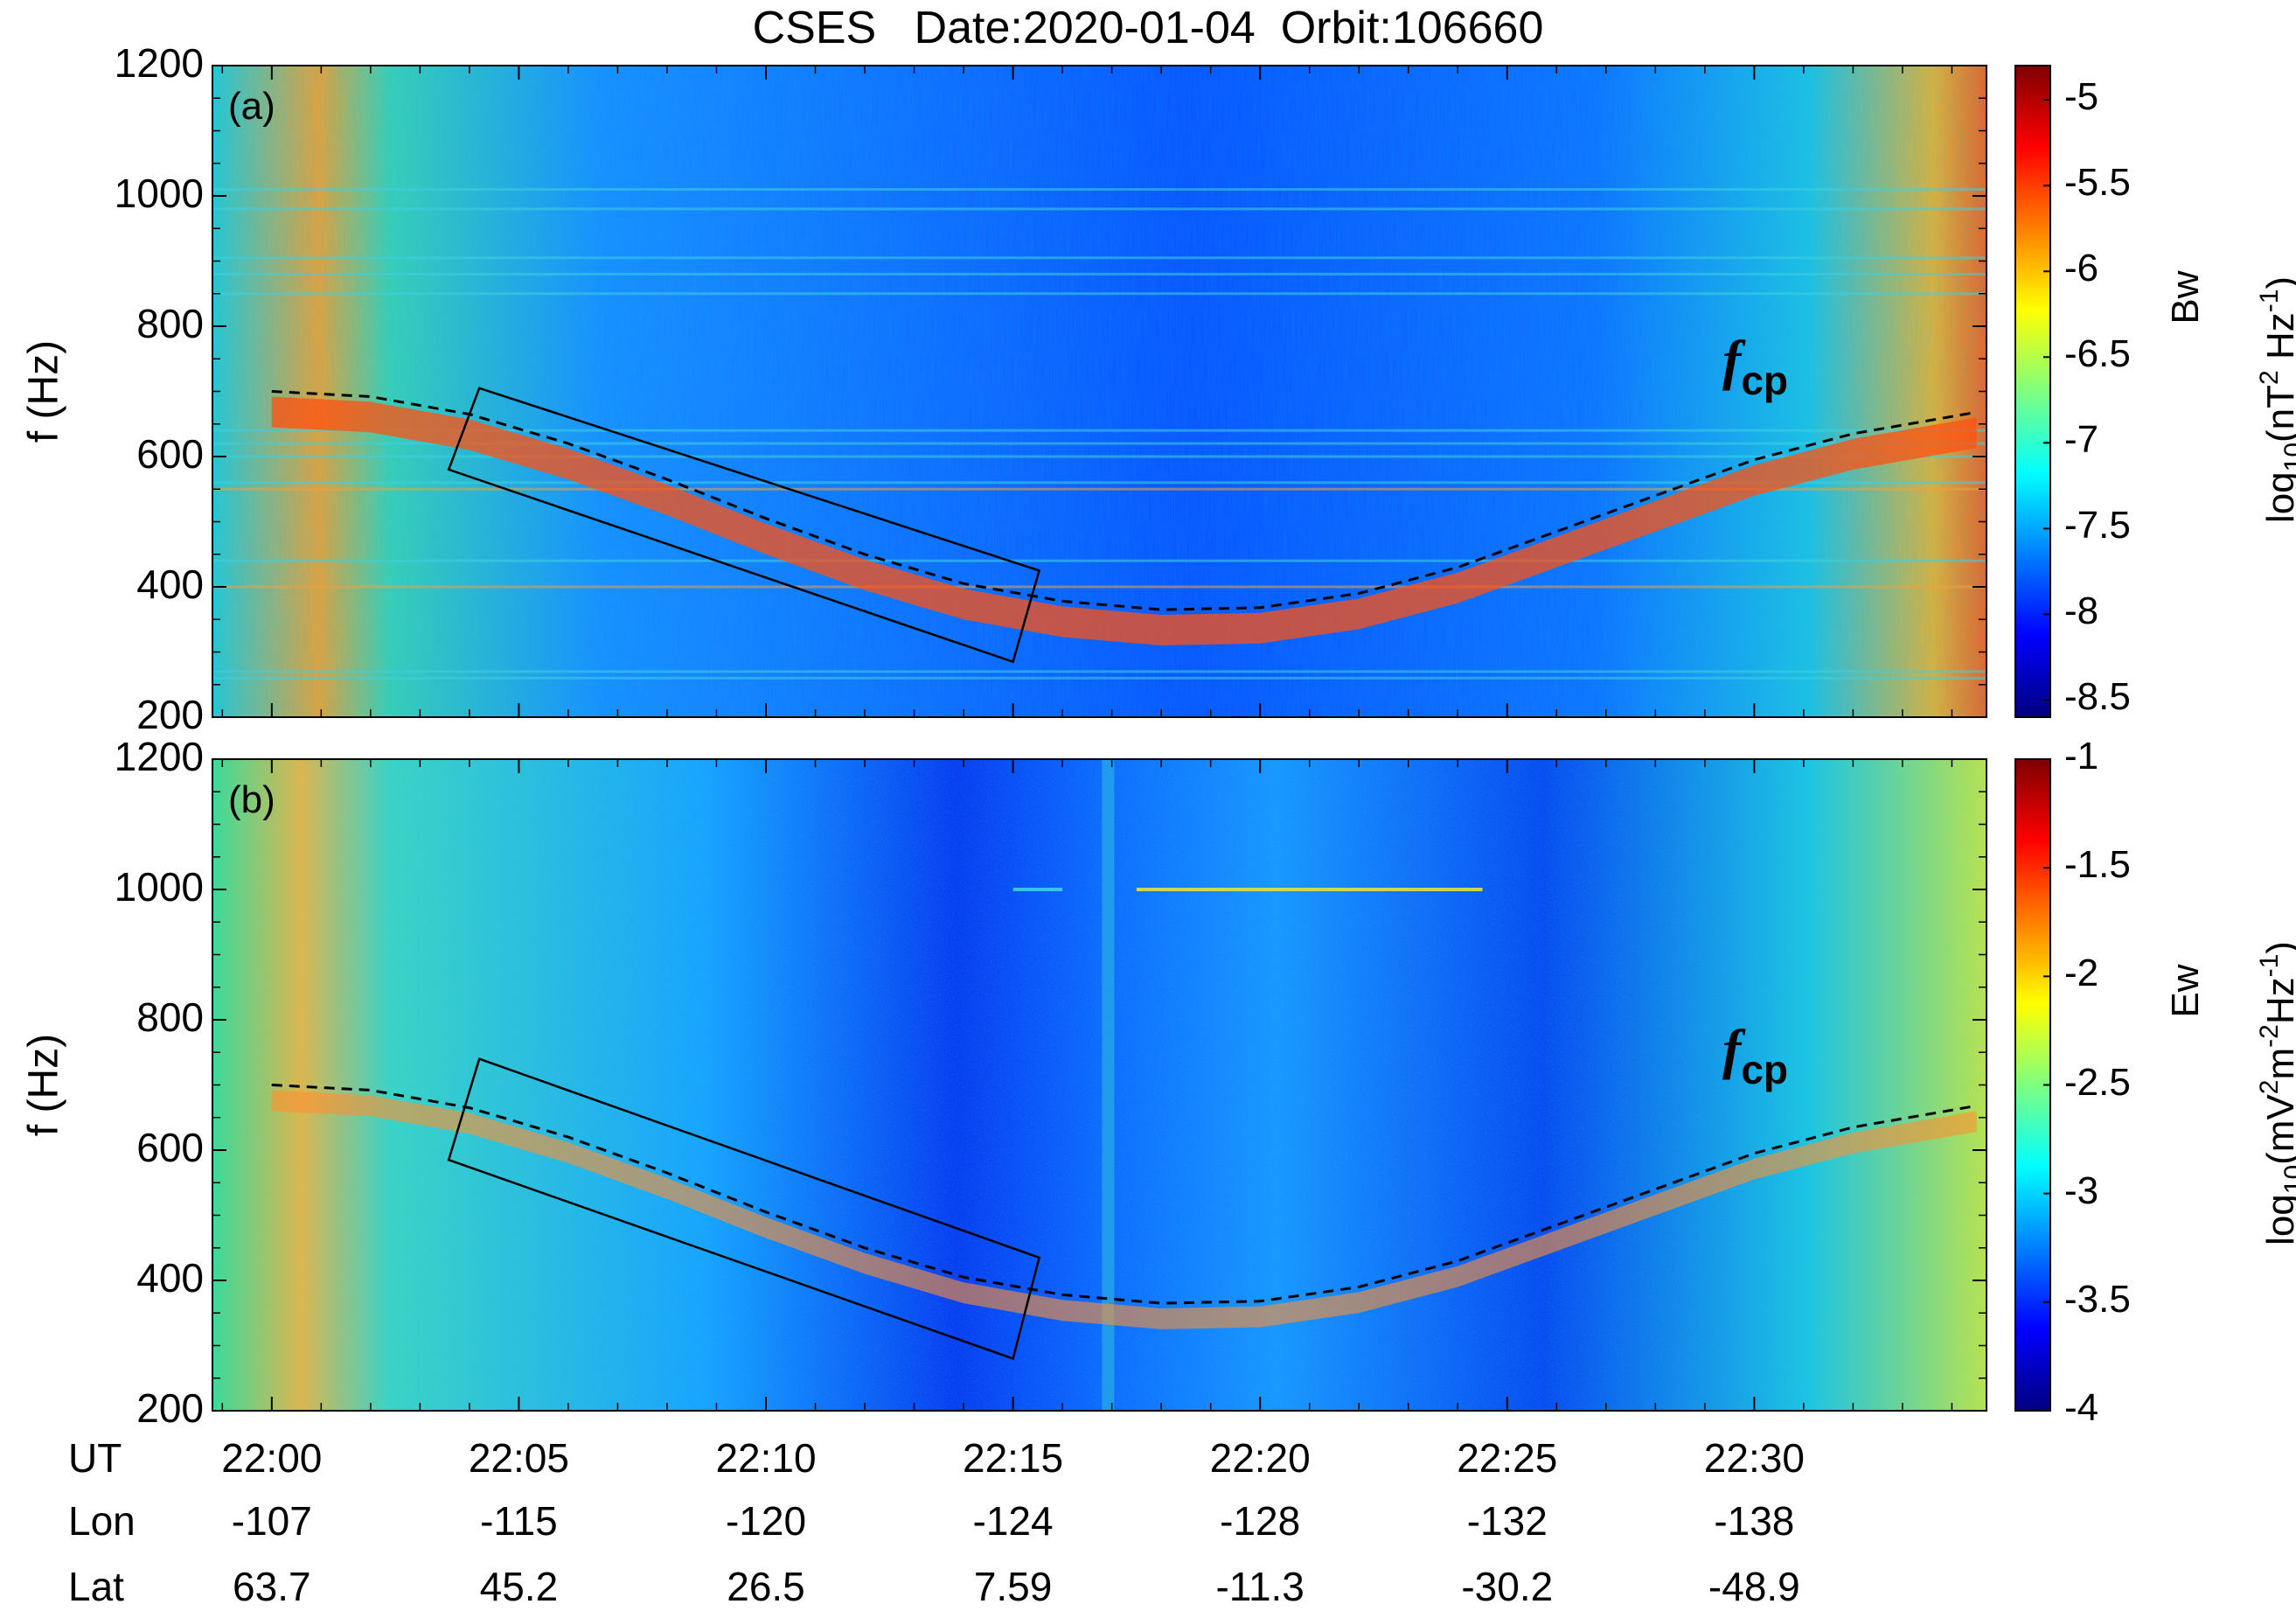 The height and width of the screenshot is (1618, 2296). I want to click on row-value-lat: -30.2, so click(1507, 1586).